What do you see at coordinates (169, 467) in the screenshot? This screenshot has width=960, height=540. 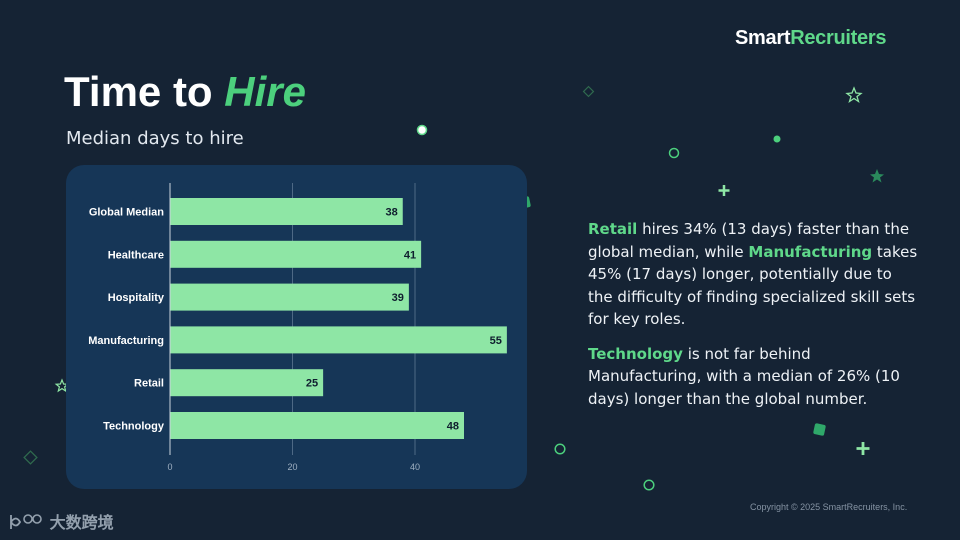 I see `x-tick-label: 0` at bounding box center [169, 467].